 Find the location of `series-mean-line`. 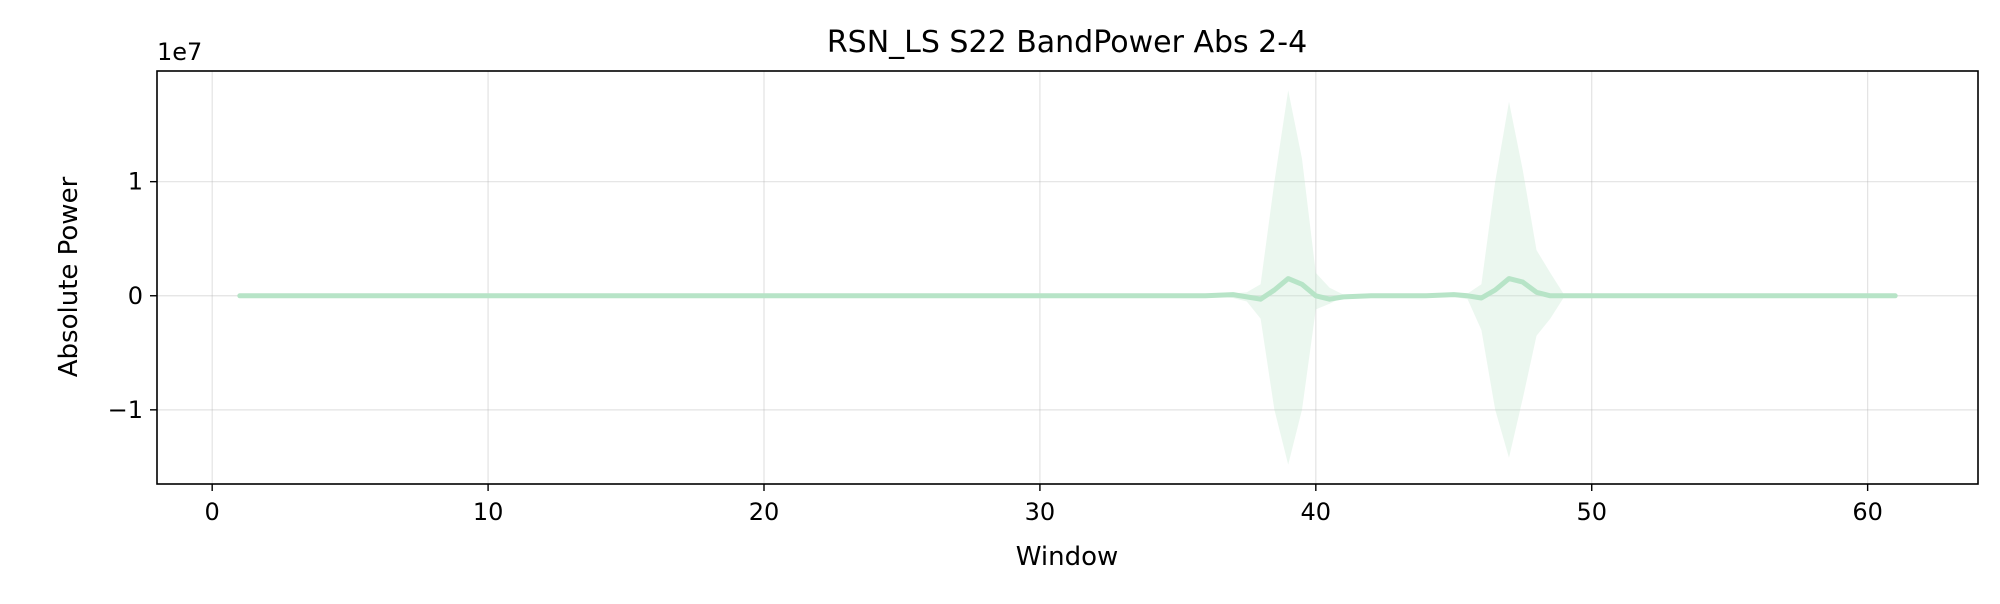

series-mean-line is located at coordinates (1067, 289).